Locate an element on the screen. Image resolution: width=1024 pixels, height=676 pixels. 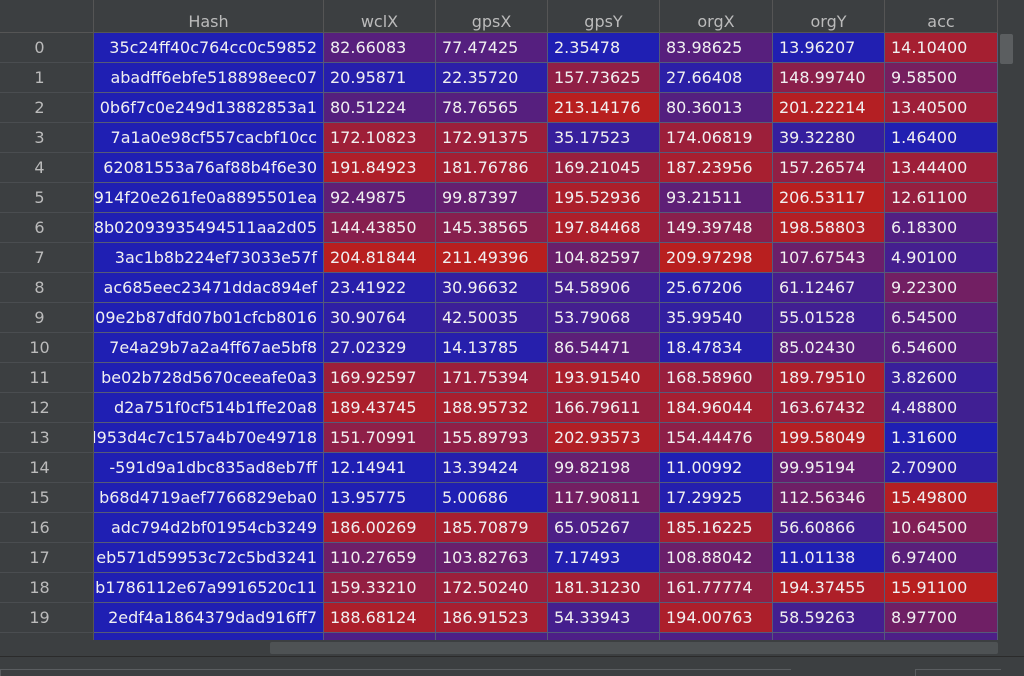
table-cell-orgy: 13.96207 is located at coordinates (829, 48).